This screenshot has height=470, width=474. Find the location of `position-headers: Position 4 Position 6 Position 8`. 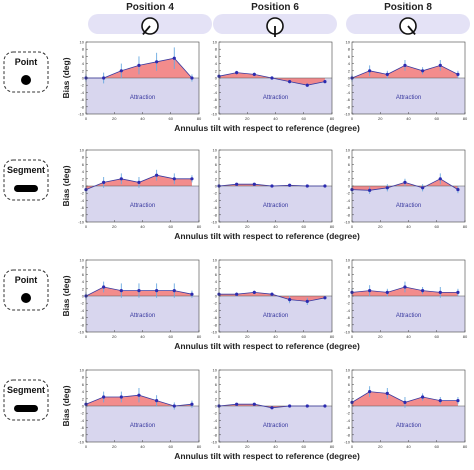

position-headers: Position 4 Position 6 Position 8 is located at coordinates (279, 19).